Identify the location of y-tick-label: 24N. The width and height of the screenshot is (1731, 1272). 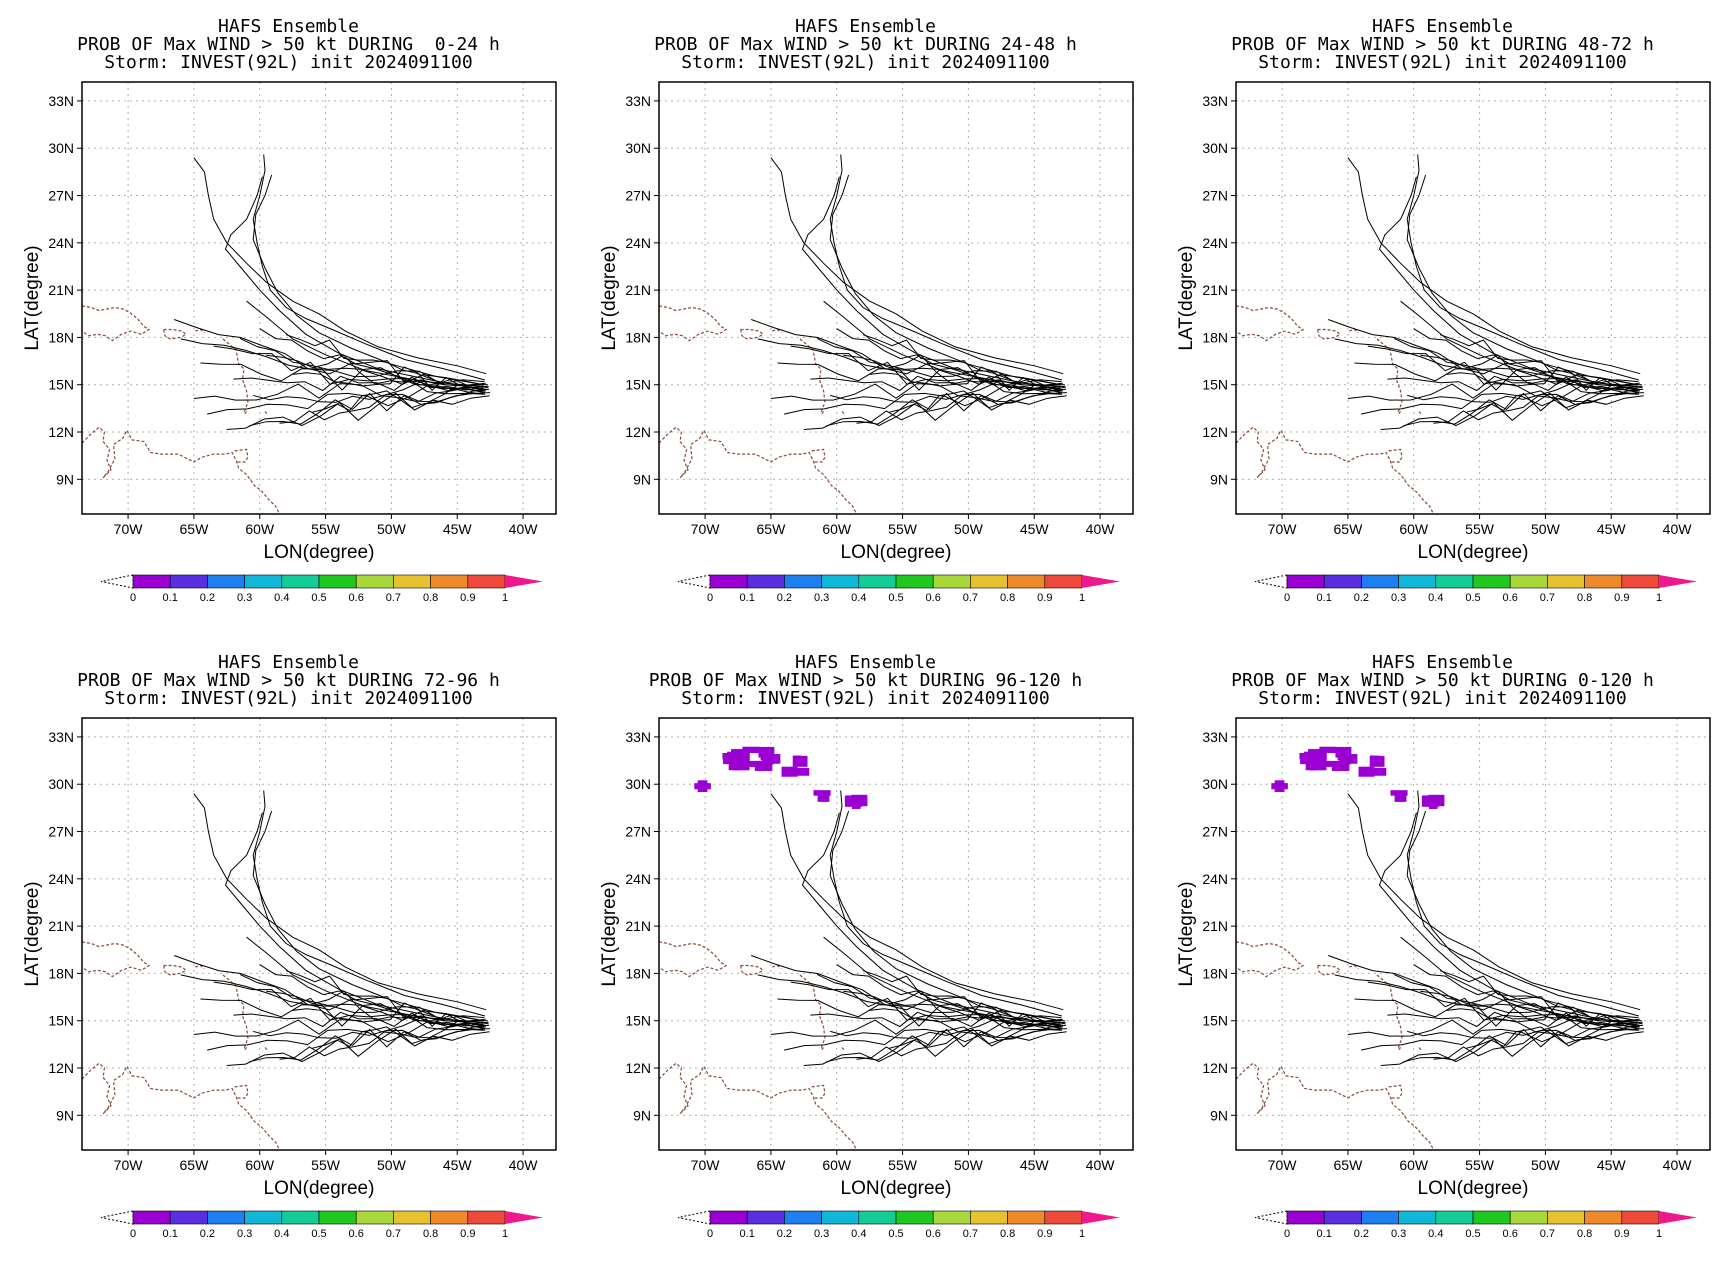
(1215, 243).